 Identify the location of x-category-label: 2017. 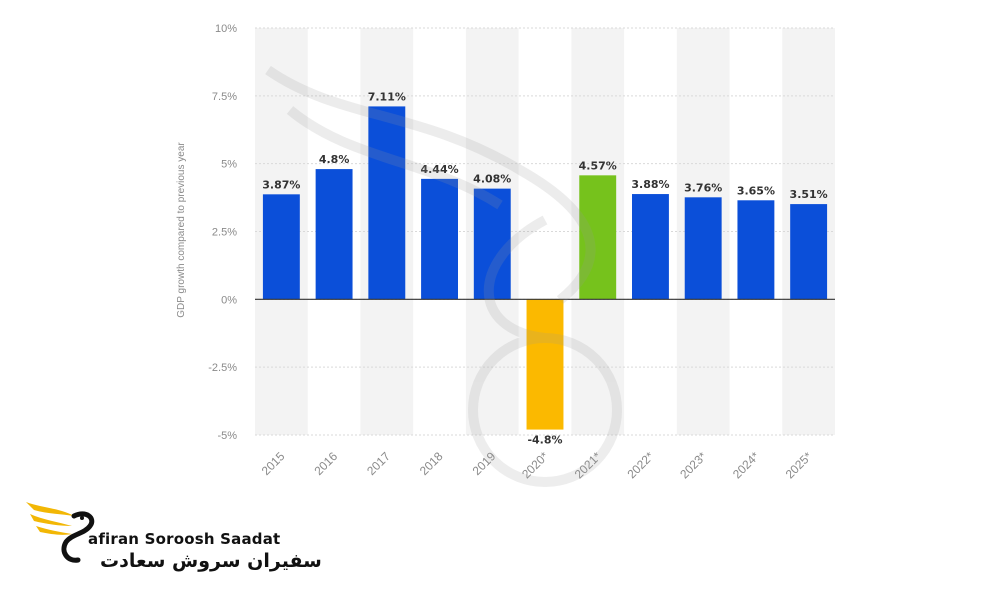
(378, 463).